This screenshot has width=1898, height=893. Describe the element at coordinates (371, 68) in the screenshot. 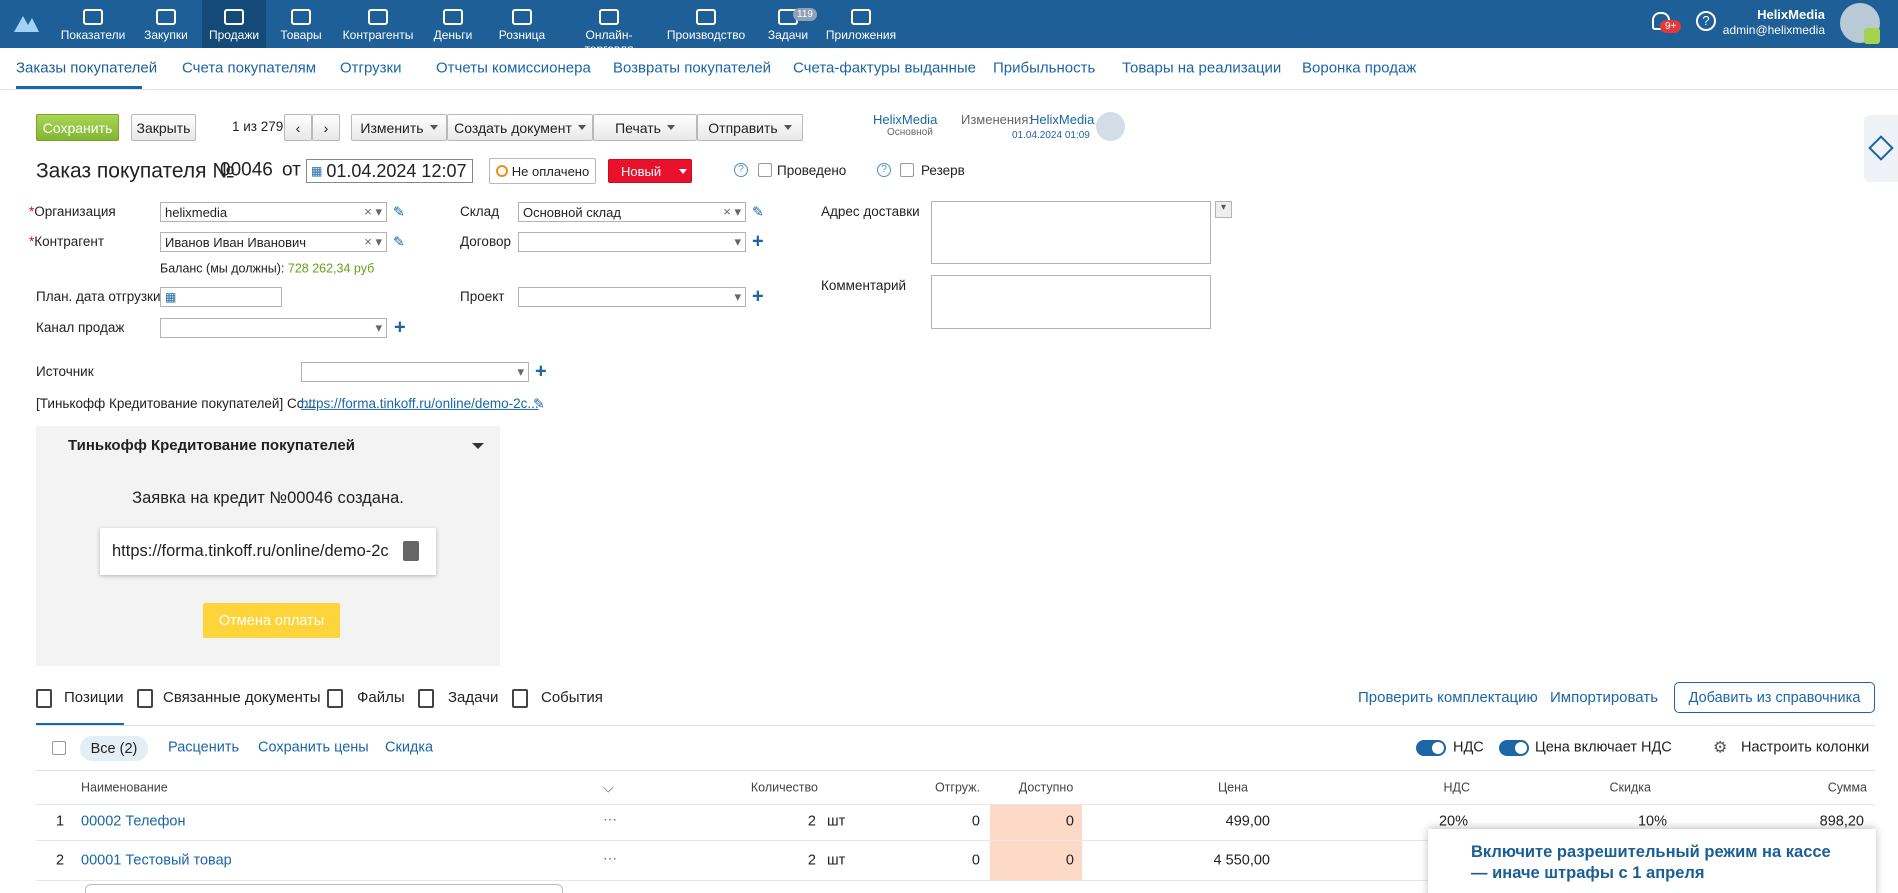

I see `tab: Отгрузки` at that location.